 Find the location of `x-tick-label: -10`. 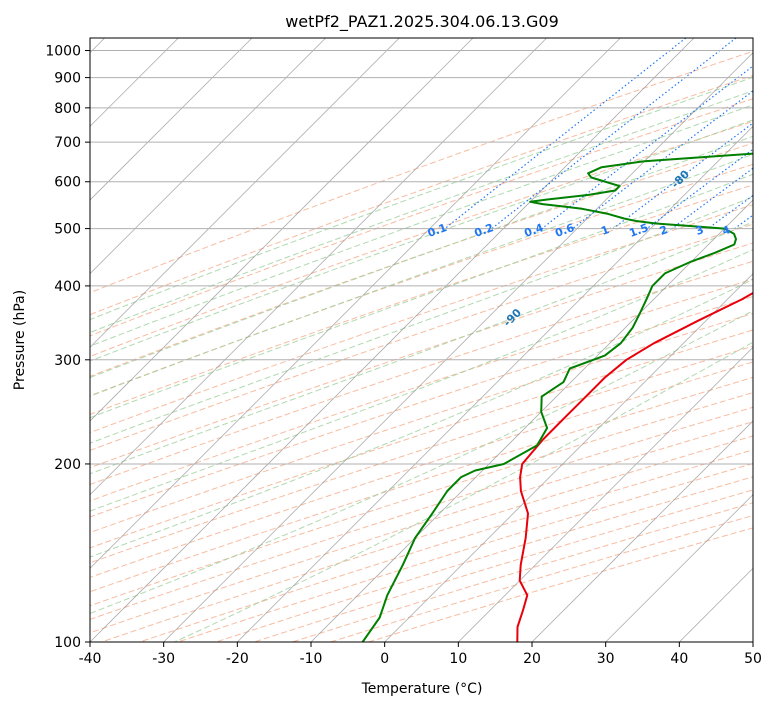

x-tick-label: -10 is located at coordinates (311, 659).